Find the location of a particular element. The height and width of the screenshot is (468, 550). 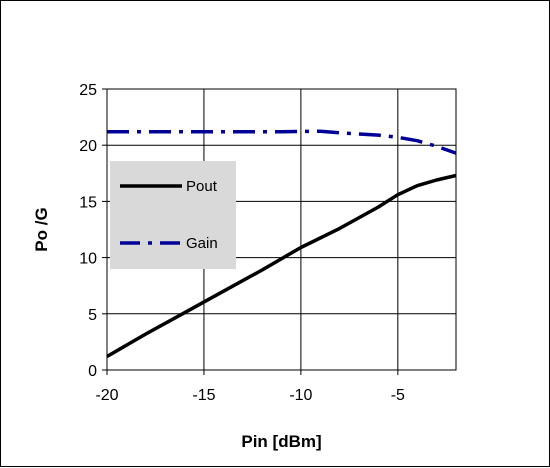

y-tick-label: 20 is located at coordinates (88, 146).